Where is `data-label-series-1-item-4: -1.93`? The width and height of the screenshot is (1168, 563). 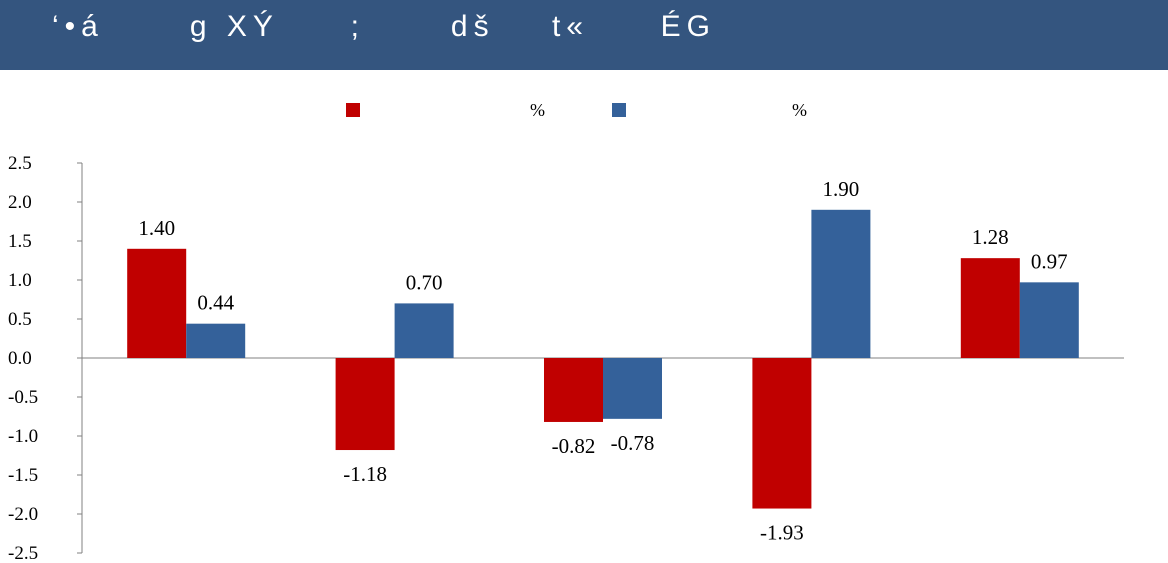 data-label-series-1-item-4: -1.93 is located at coordinates (782, 533).